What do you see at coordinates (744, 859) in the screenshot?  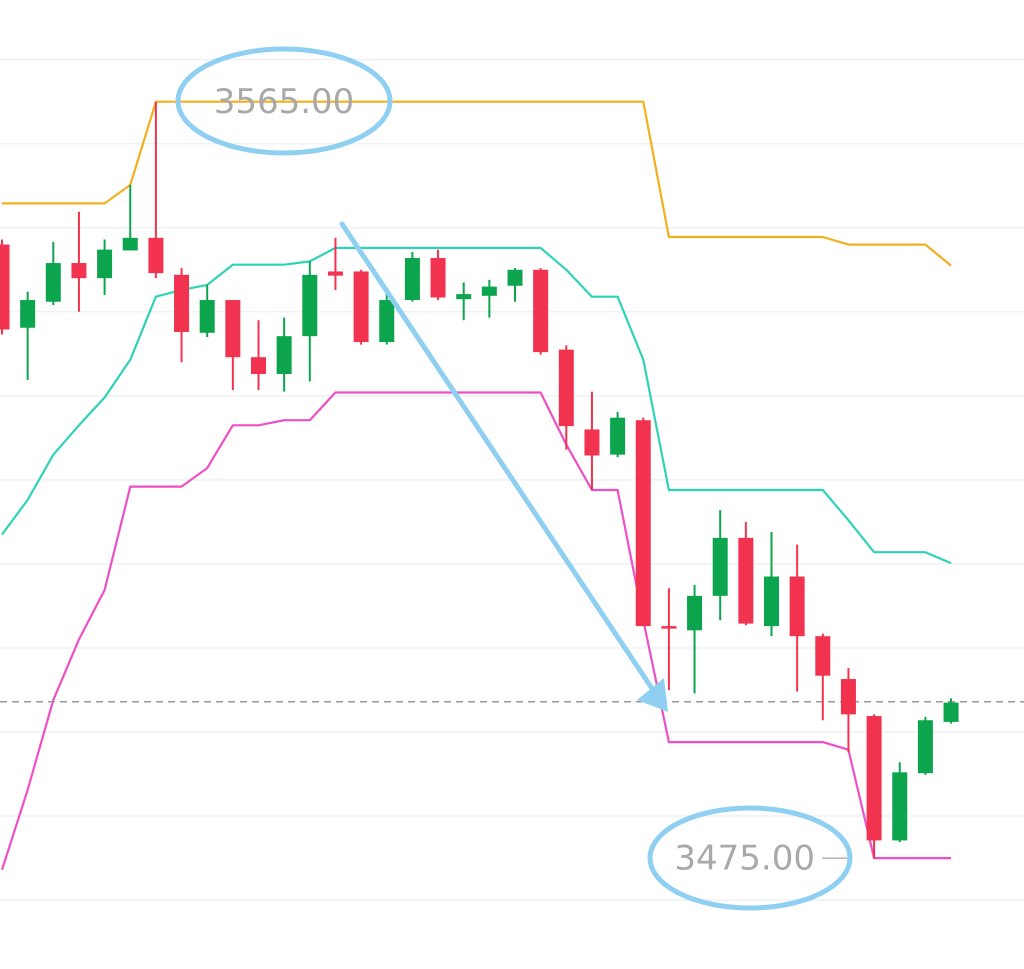 I see `price-label: 3475.00` at bounding box center [744, 859].